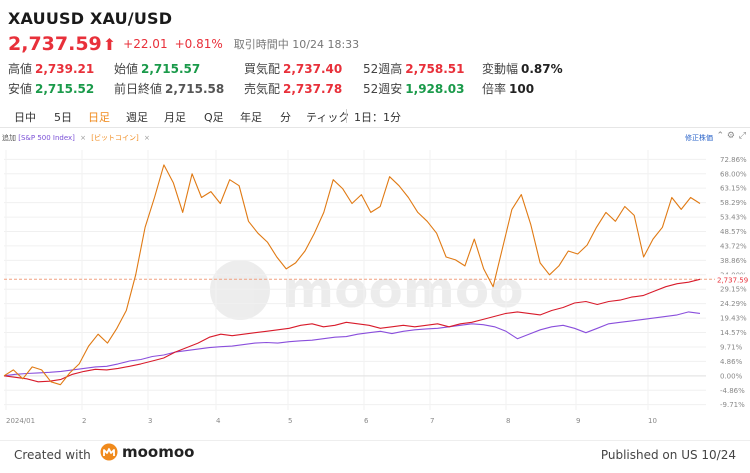 This screenshot has height=473, width=750. I want to click on adjusted-price-toggle: 修正株価, so click(699, 138).